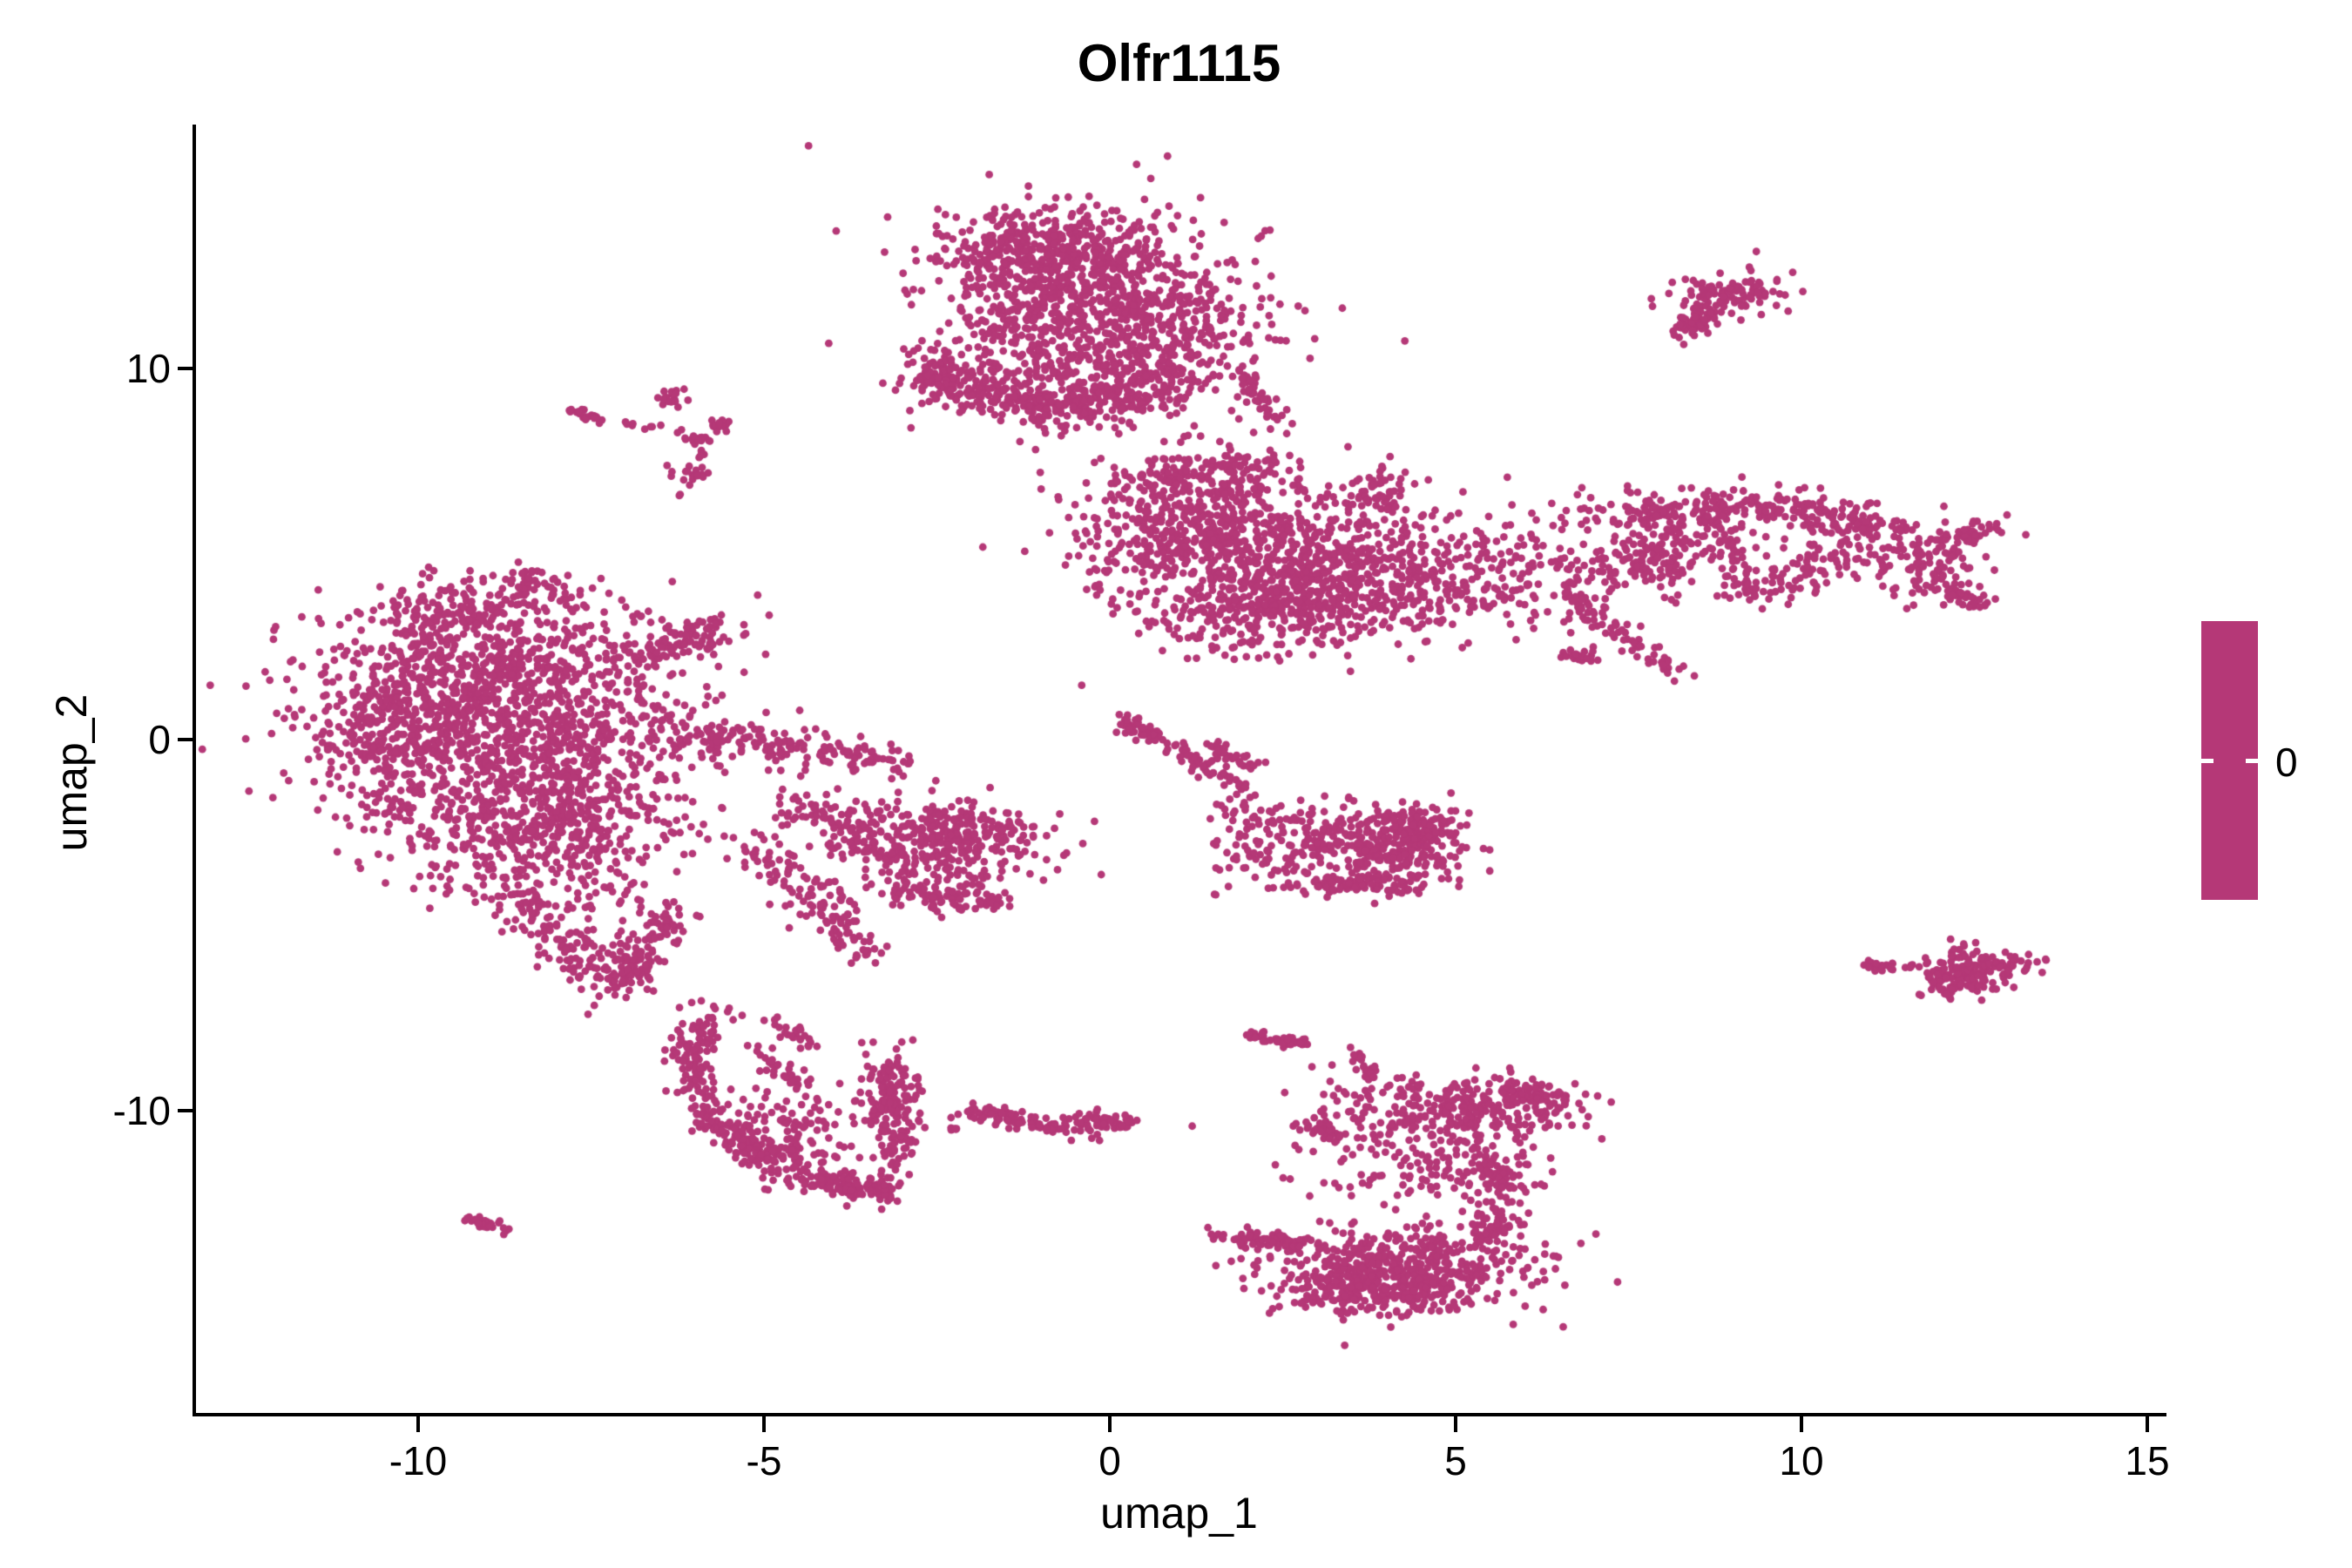 This screenshot has width=2352, height=1568. Describe the element at coordinates (71, 772) in the screenshot. I see `y-axis-title: umap_2` at that location.